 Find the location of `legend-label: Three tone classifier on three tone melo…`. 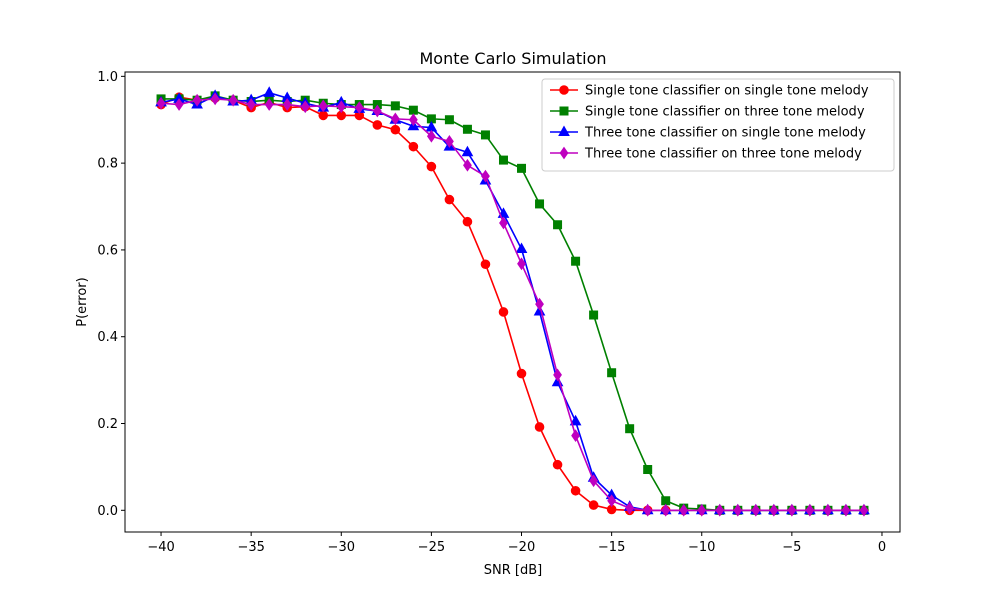

legend-label: Three tone classifier on three tone melo… is located at coordinates (723, 154).